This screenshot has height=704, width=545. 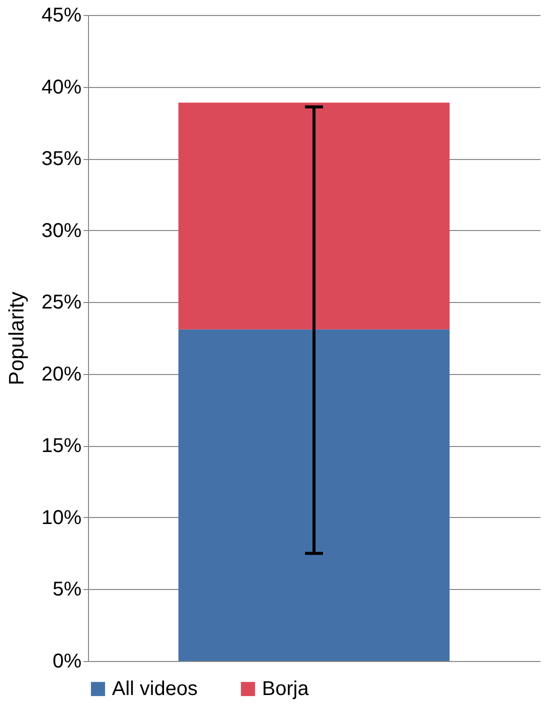 I want to click on y-tick-label: 45%, so click(x=61, y=15).